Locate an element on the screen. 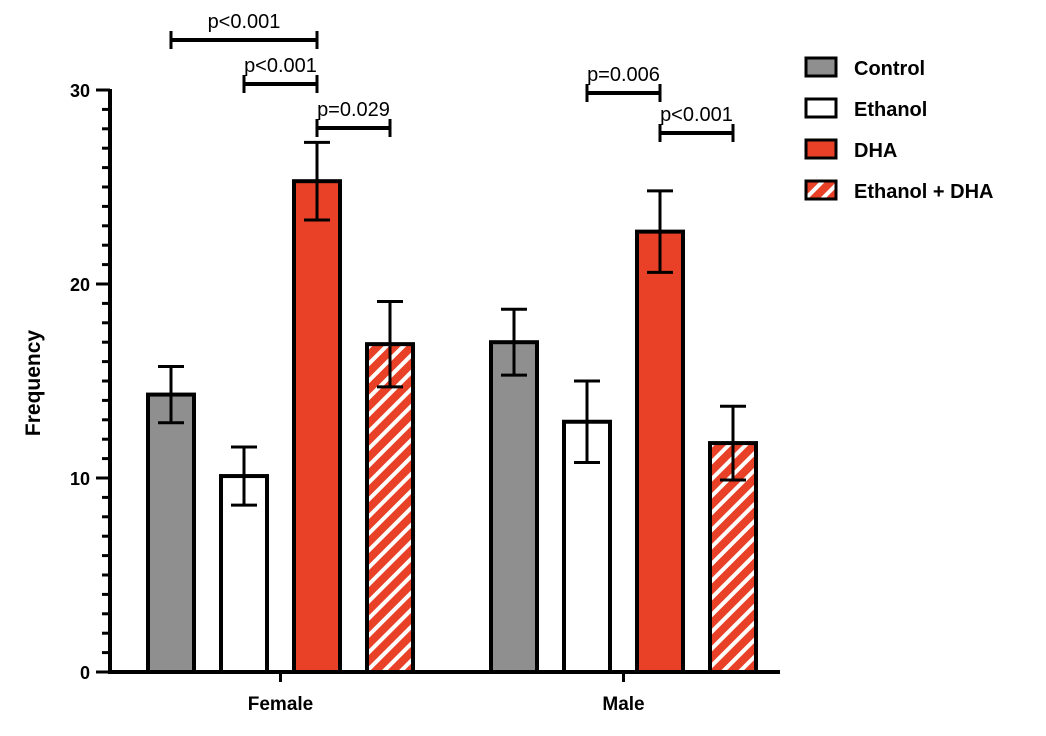 Image resolution: width=1046 pixels, height=736 pixels. legend-label: Control is located at coordinates (889, 69).